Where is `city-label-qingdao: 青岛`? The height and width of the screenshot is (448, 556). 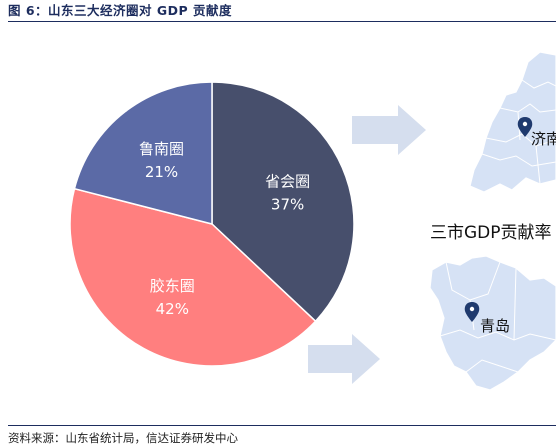
city-label-qingdao: 青岛 is located at coordinates (495, 326).